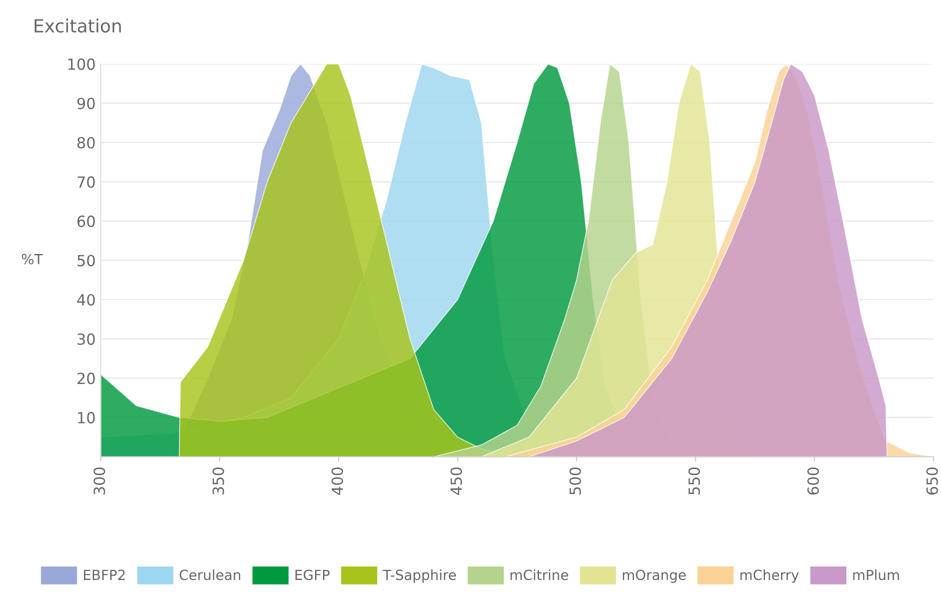 The image size is (941, 609). What do you see at coordinates (81, 64) in the screenshot?
I see `y-tick-label: 100` at bounding box center [81, 64].